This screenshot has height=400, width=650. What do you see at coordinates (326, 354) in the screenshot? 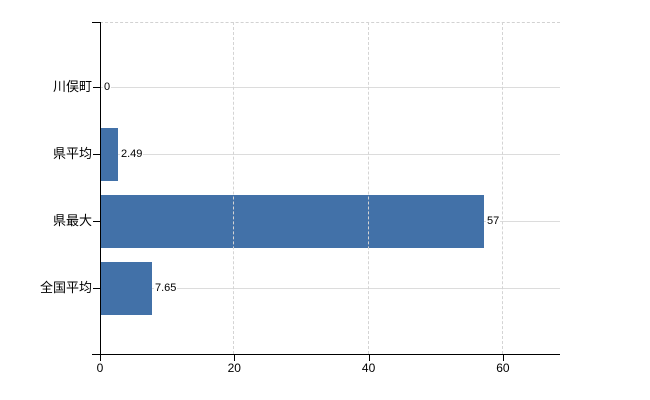
I see `x-axis-line` at bounding box center [326, 354].